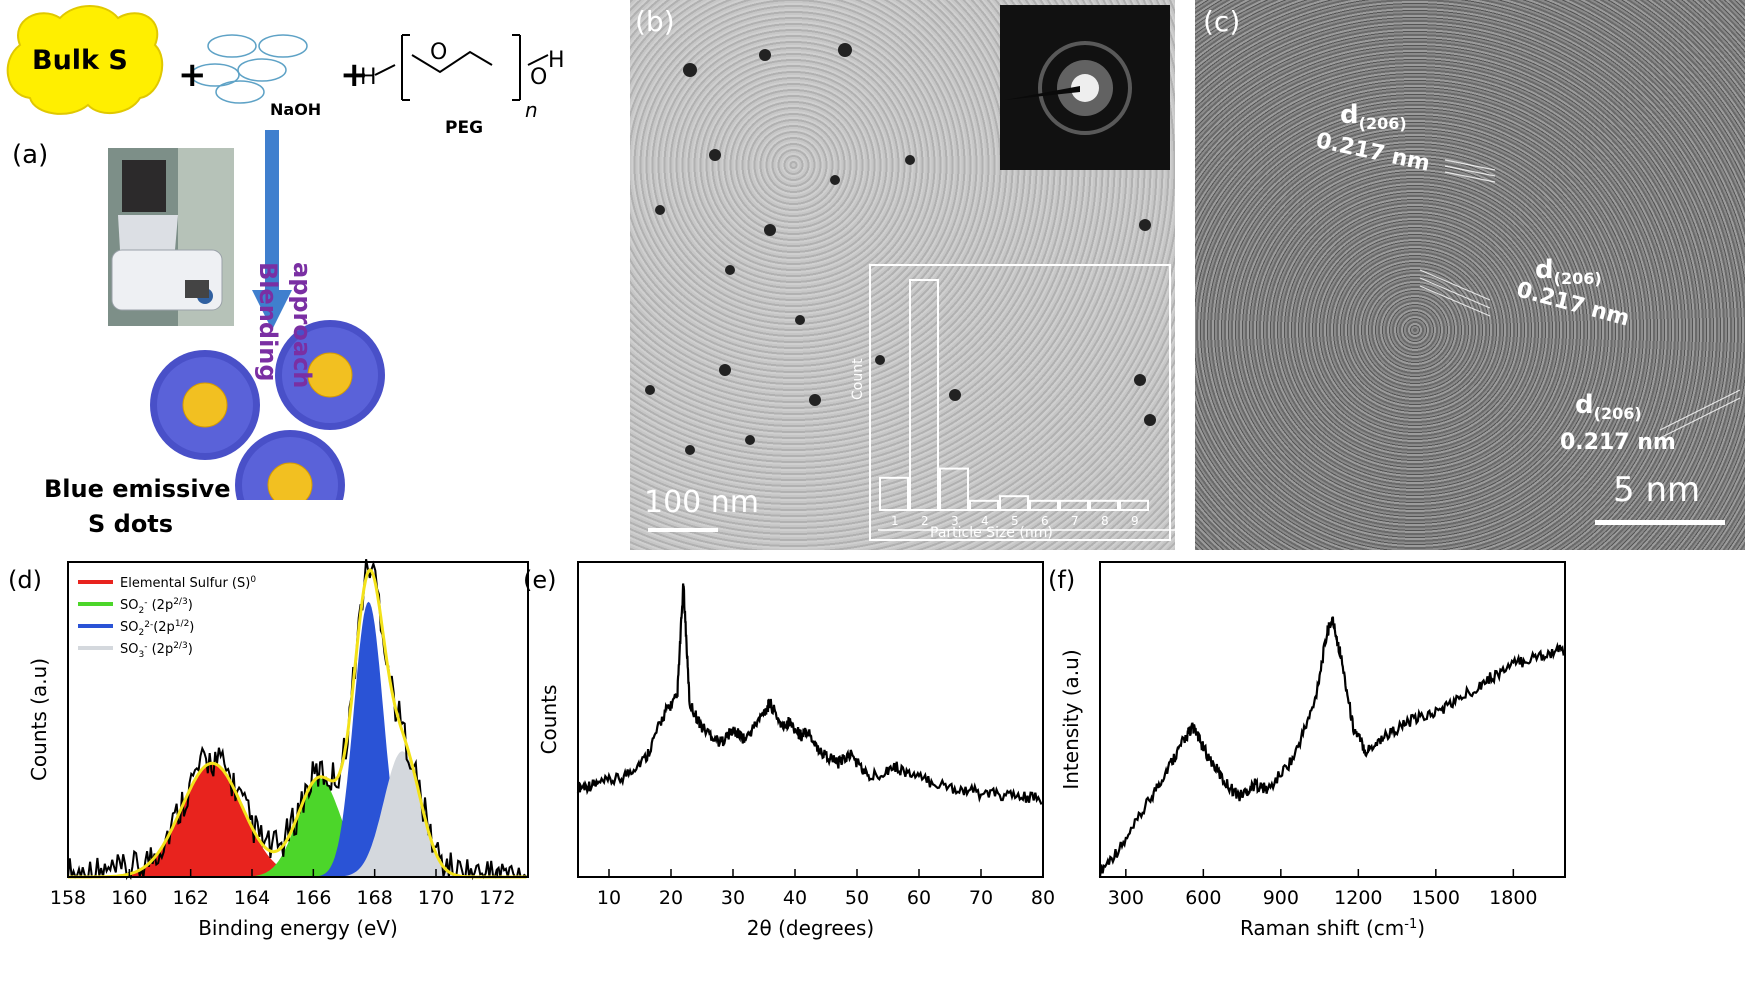  Describe the element at coordinates (925, 521) in the screenshot. I see `histogram-tick-label: 2` at that location.